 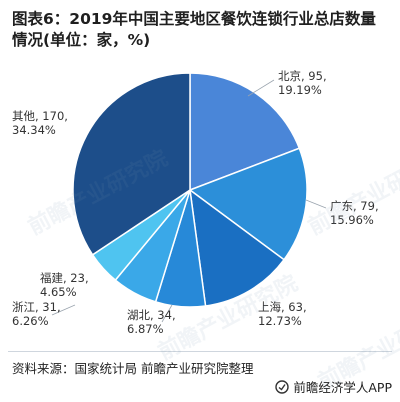 What do you see at coordinates (36, 314) in the screenshot?
I see `slice-label-4: 浙江, 31, 6.26%` at bounding box center [36, 314].